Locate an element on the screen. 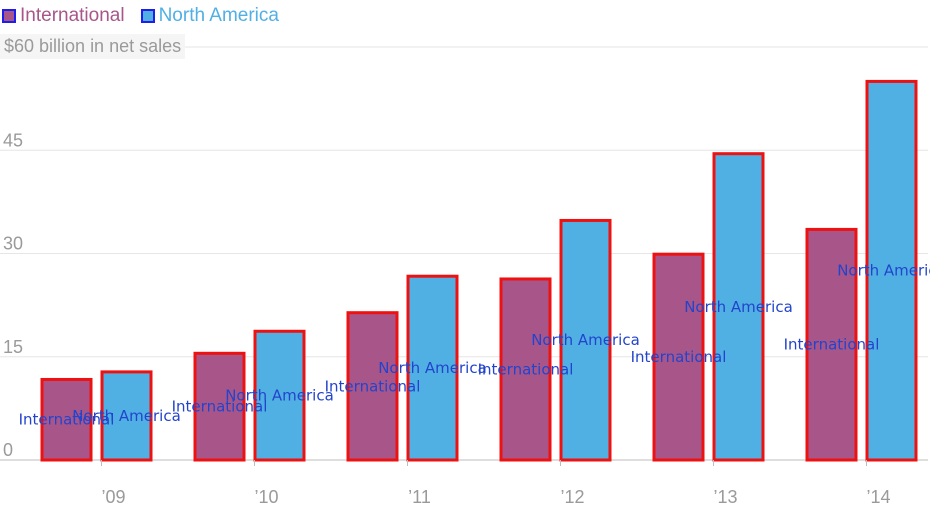  legend-swatch-international is located at coordinates (9, 16).